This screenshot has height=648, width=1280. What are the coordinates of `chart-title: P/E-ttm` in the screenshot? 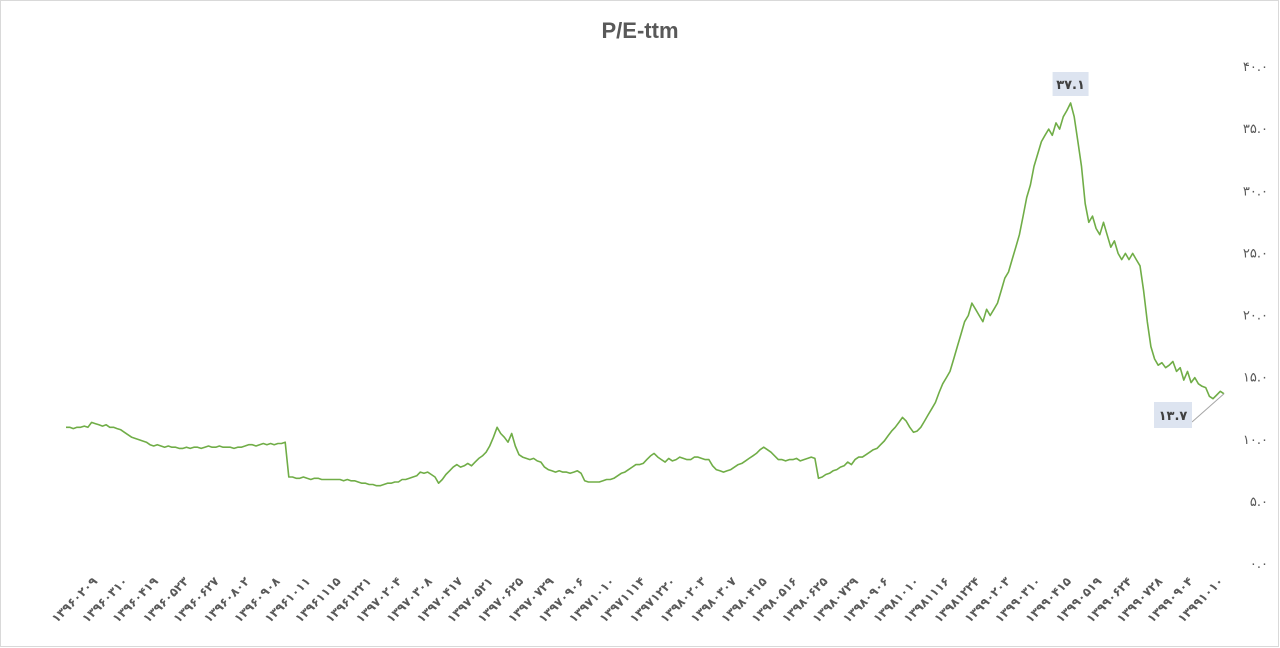 It's located at (640, 30).